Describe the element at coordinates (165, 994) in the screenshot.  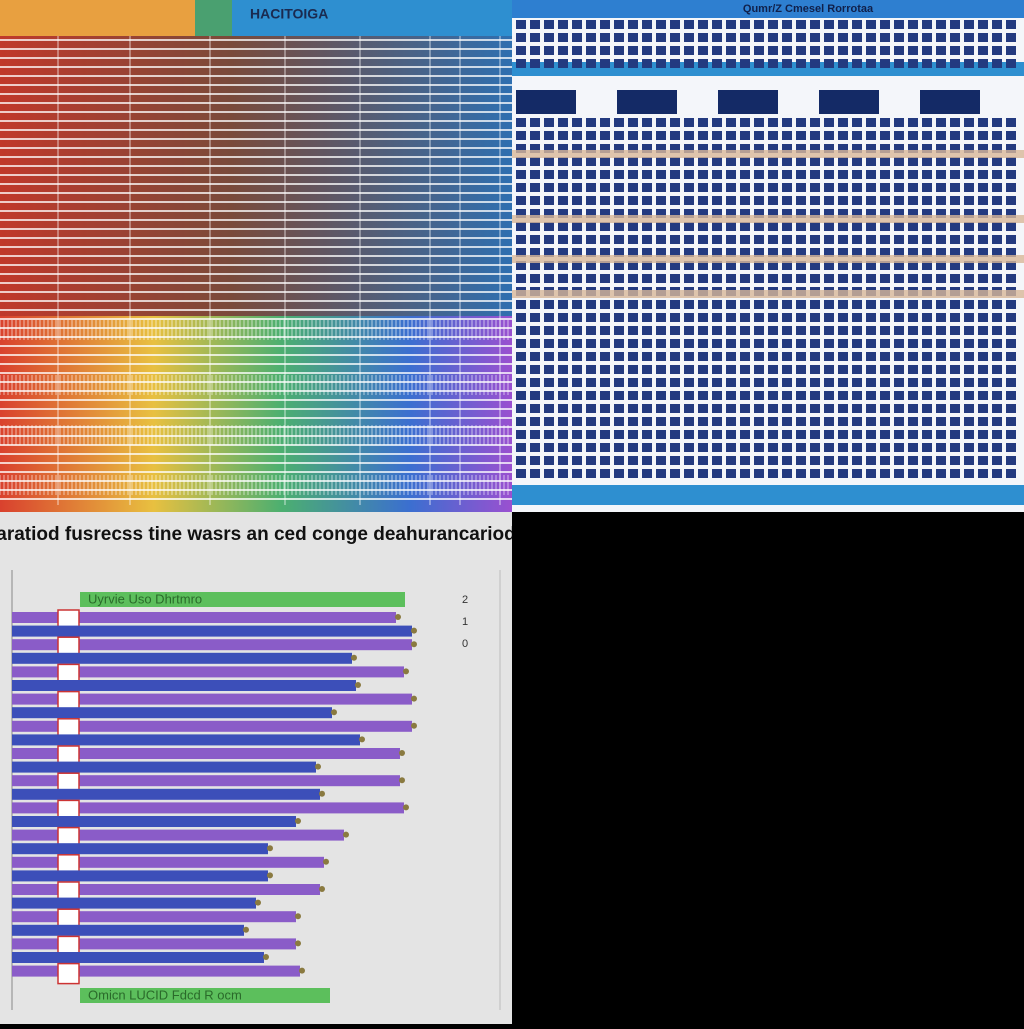
I see `footer-label: Omicn LUCID Fdcd R ocm` at that location.